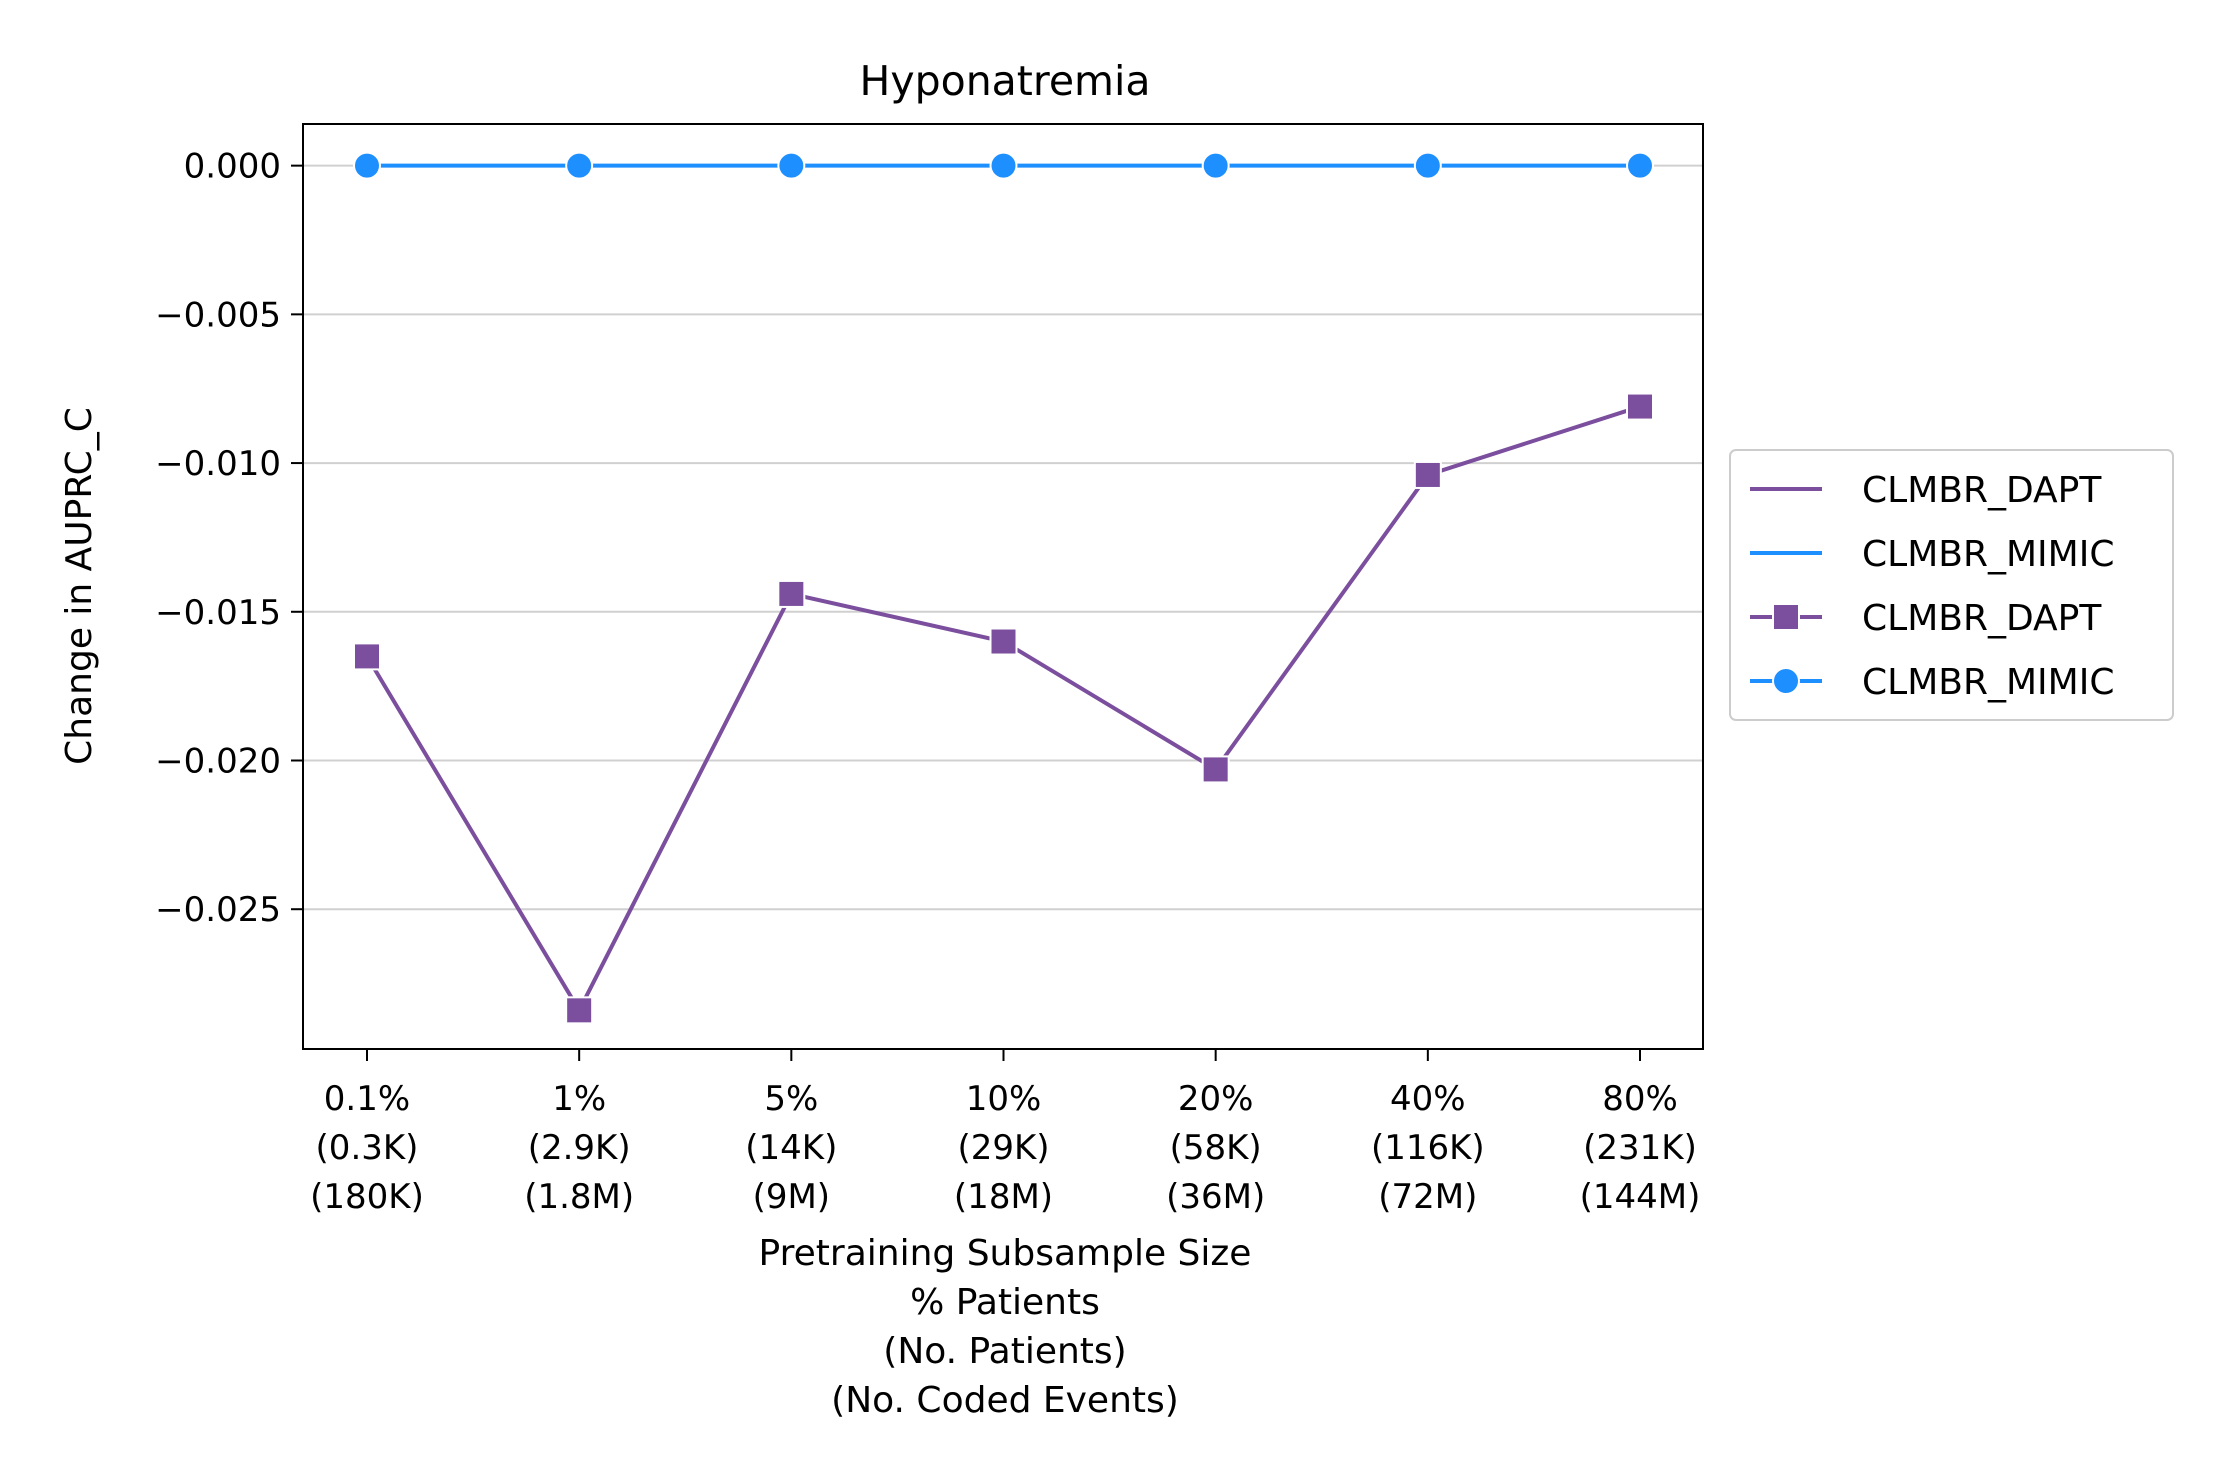 The image size is (2221, 1479). Describe the element at coordinates (792, 1197) in the screenshot. I see `x-tick-label-line: (9M)` at that location.